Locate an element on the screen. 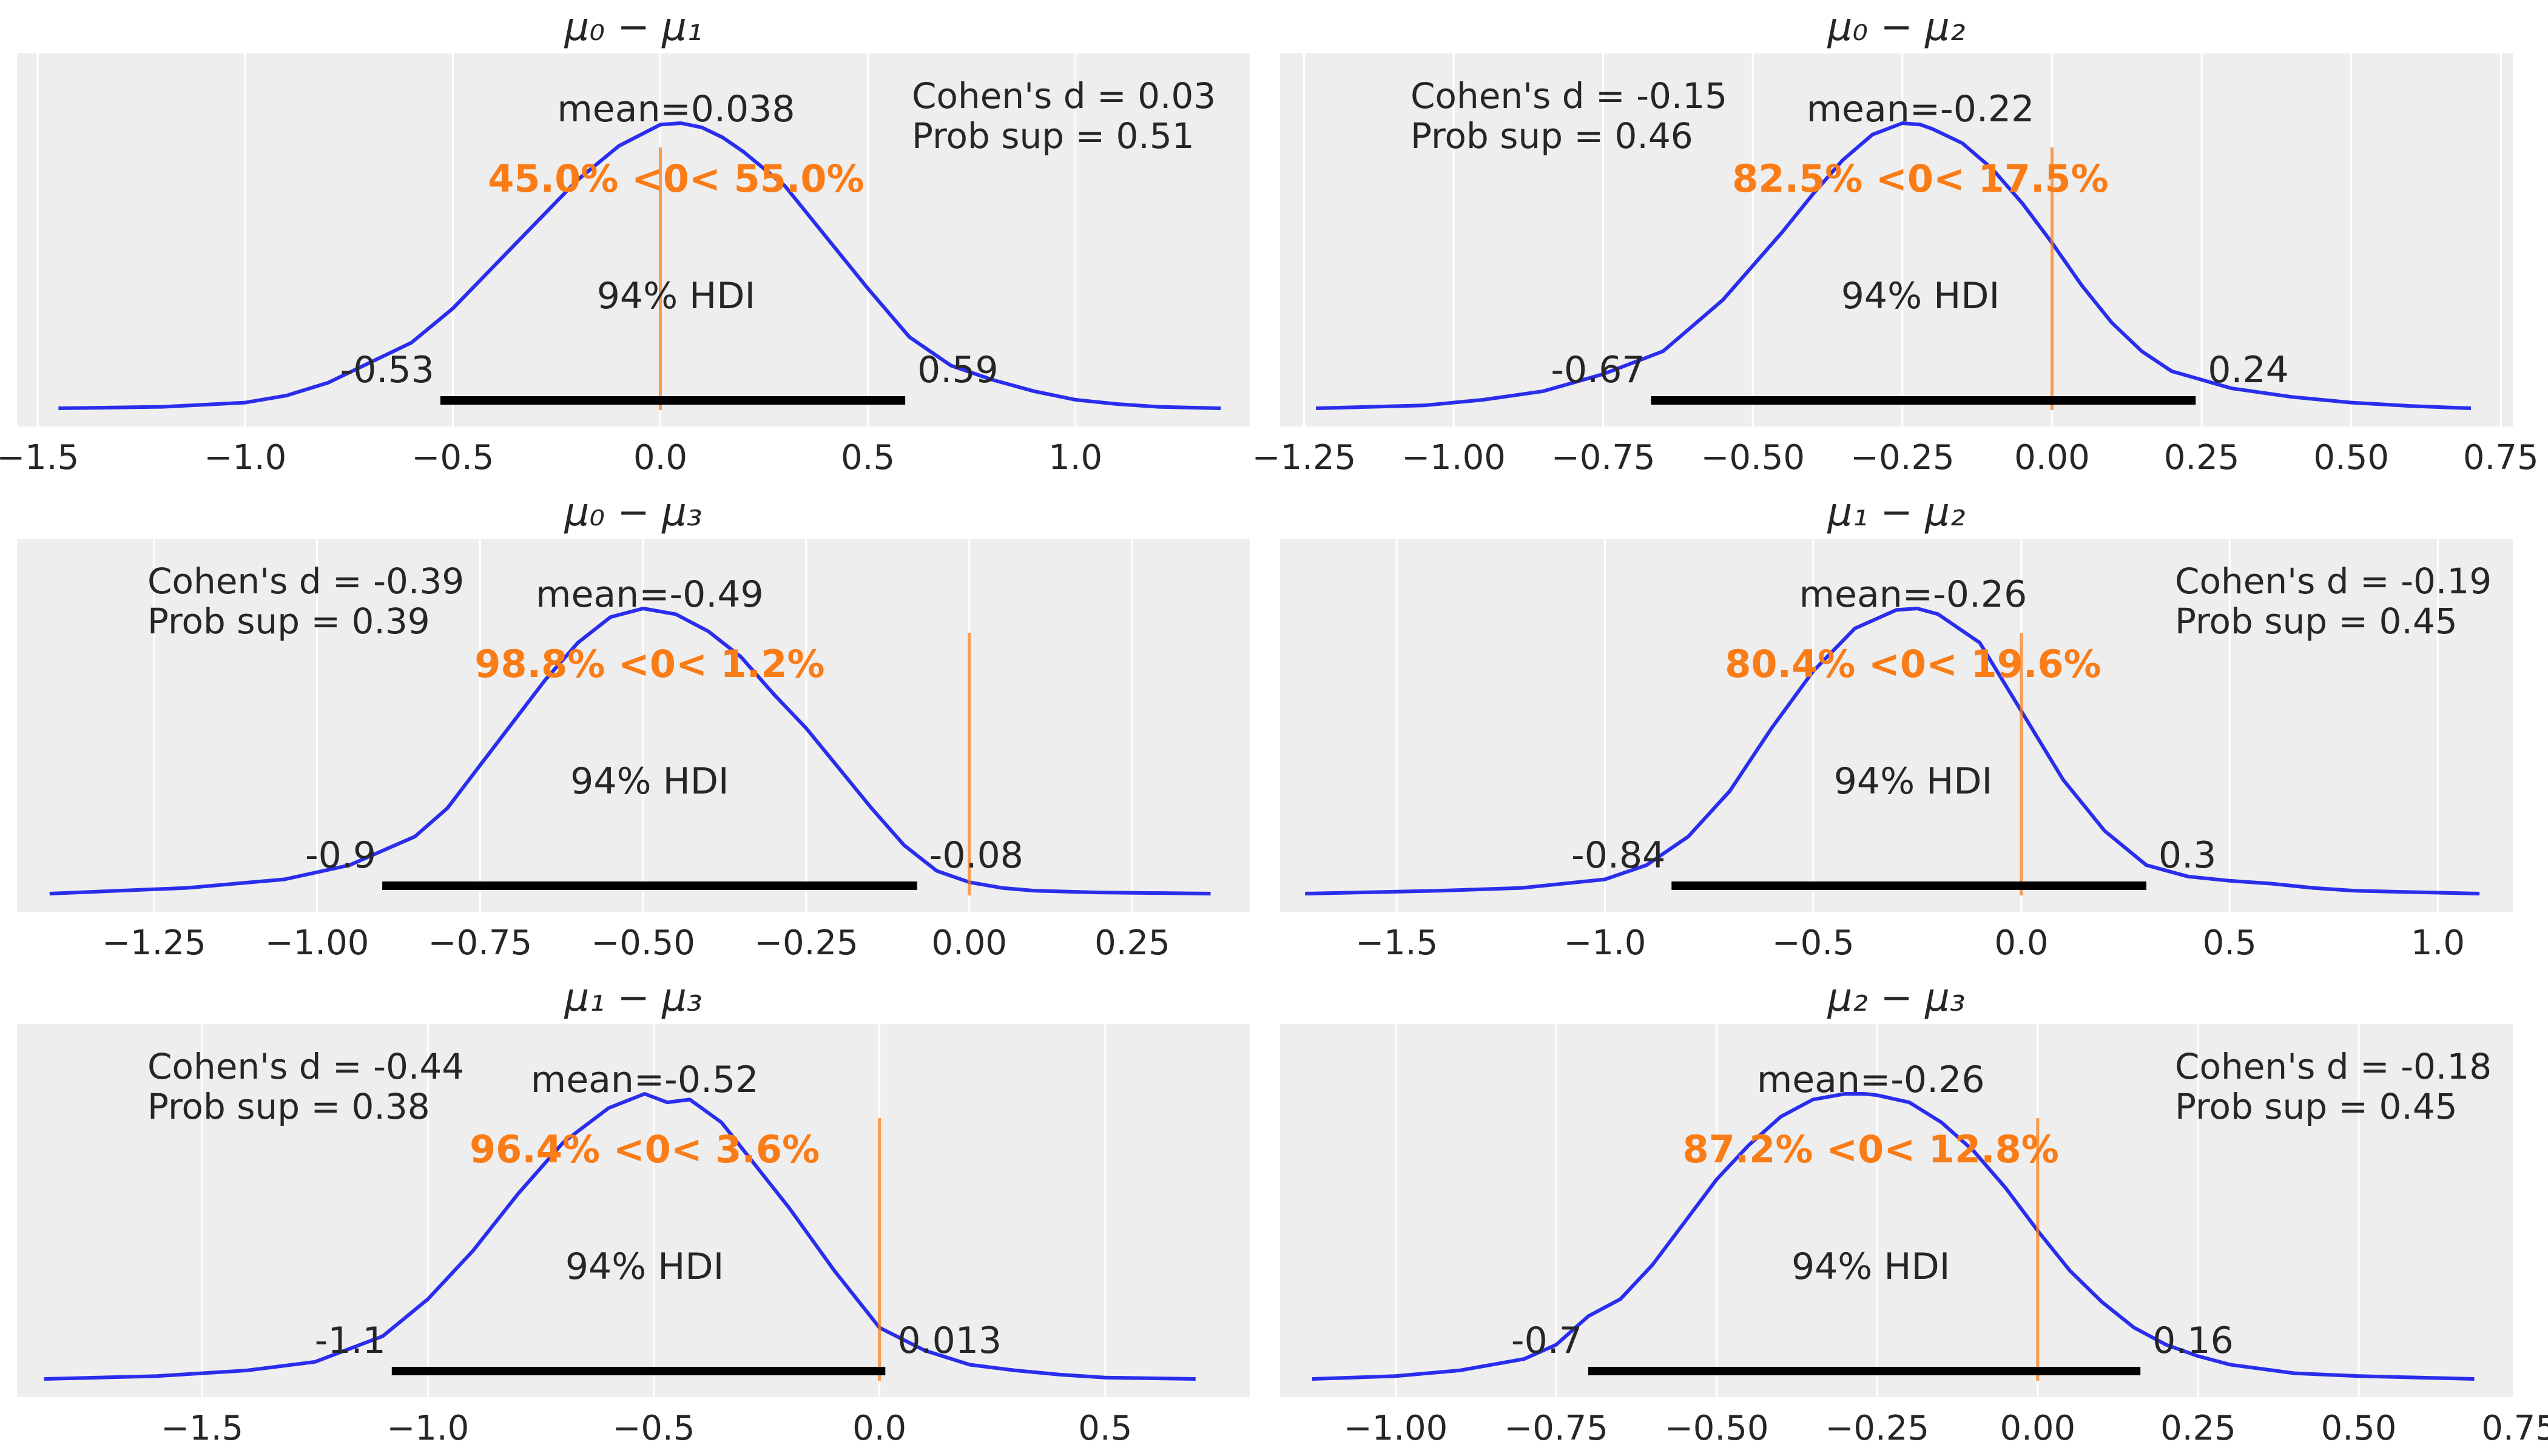 The width and height of the screenshot is (2548, 1456). subplot-title: μ₁ − μ₂ is located at coordinates (1896, 512).